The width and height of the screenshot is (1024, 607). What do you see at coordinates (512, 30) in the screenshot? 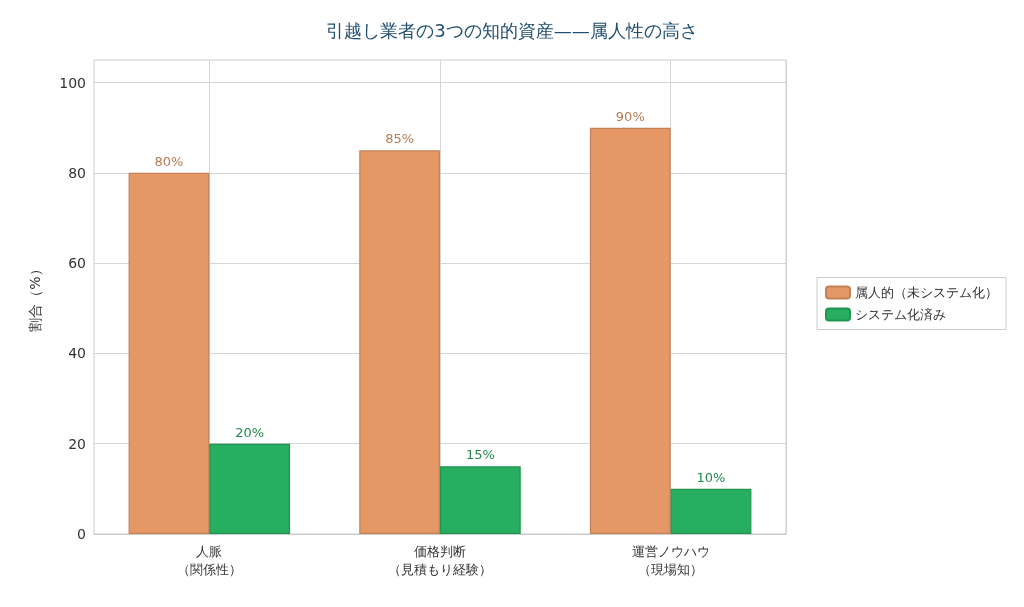
I see `chart-title: 引越し業者の3つの知的資産——属人性の高さ` at bounding box center [512, 30].